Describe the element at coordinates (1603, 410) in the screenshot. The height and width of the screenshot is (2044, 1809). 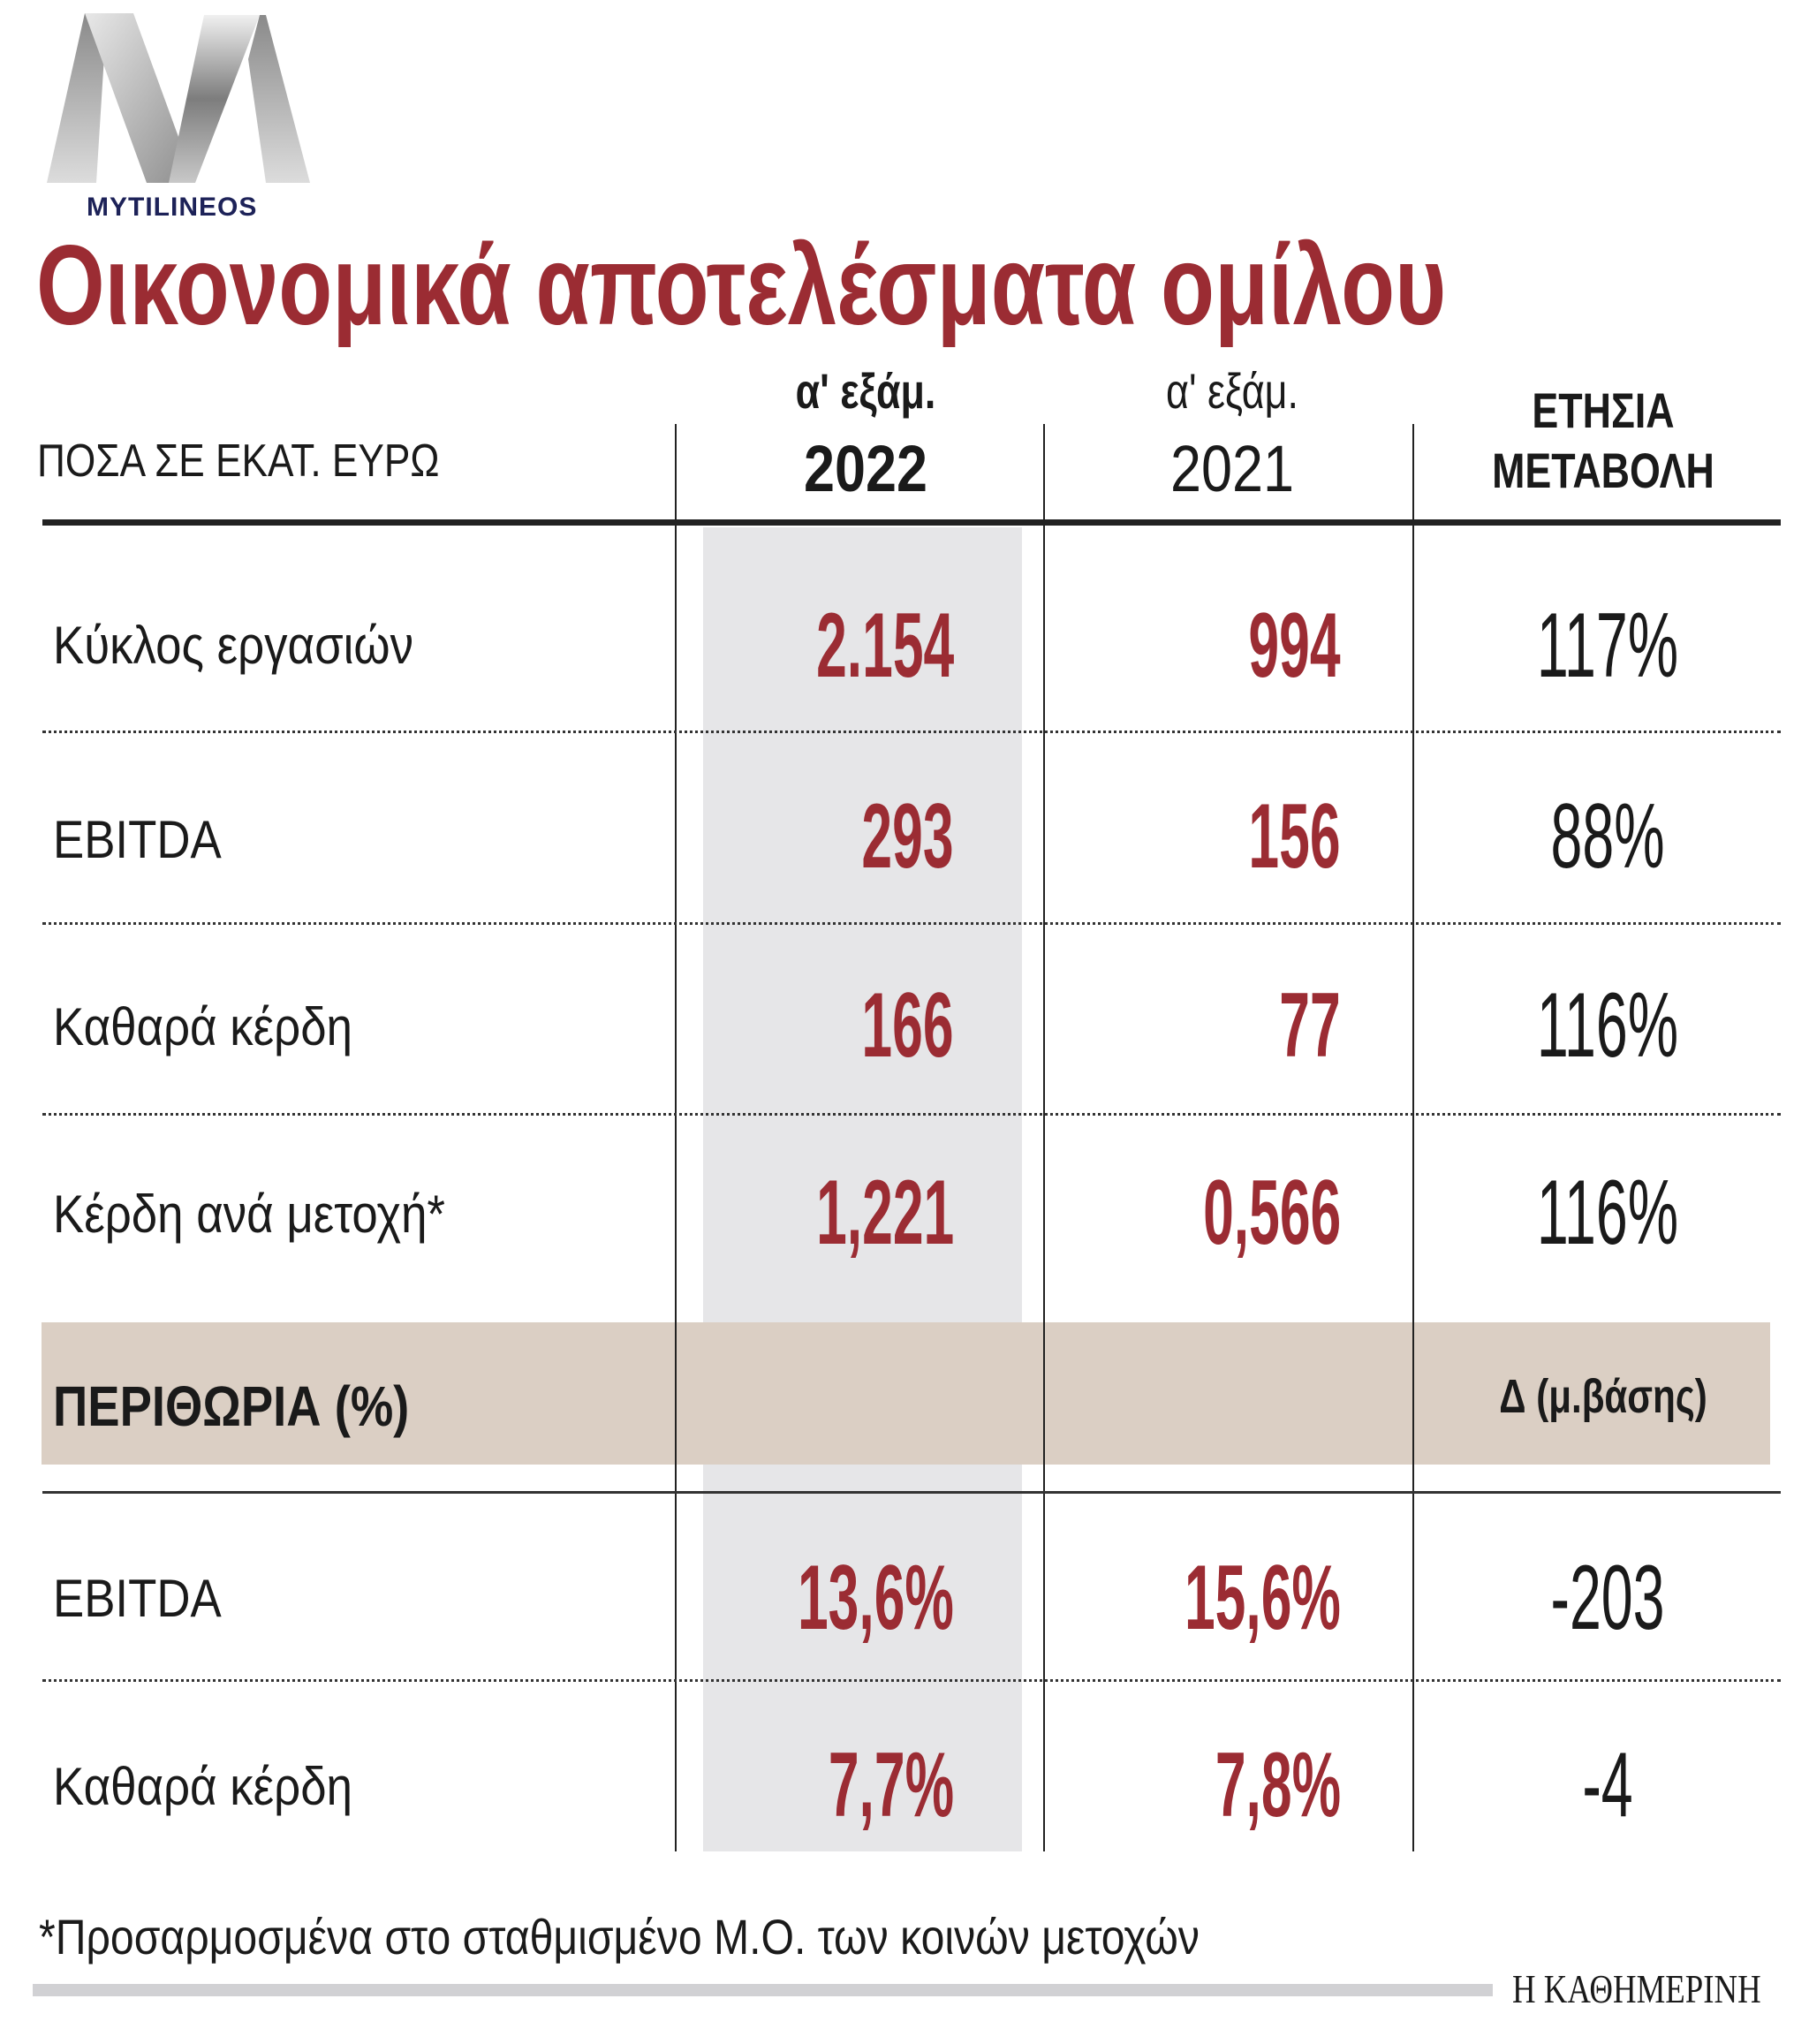
I see `col-change-line1: ΕΤΗΣΙΑ` at that location.